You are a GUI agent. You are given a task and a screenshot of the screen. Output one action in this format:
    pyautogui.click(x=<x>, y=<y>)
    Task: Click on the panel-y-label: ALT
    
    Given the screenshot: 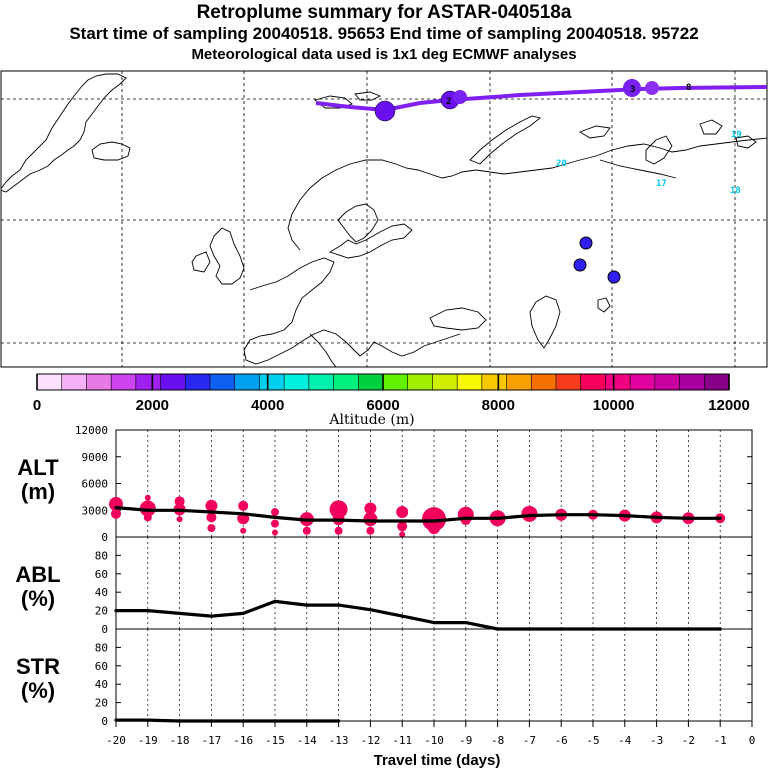 What is the action you would take?
    pyautogui.click(x=38, y=467)
    